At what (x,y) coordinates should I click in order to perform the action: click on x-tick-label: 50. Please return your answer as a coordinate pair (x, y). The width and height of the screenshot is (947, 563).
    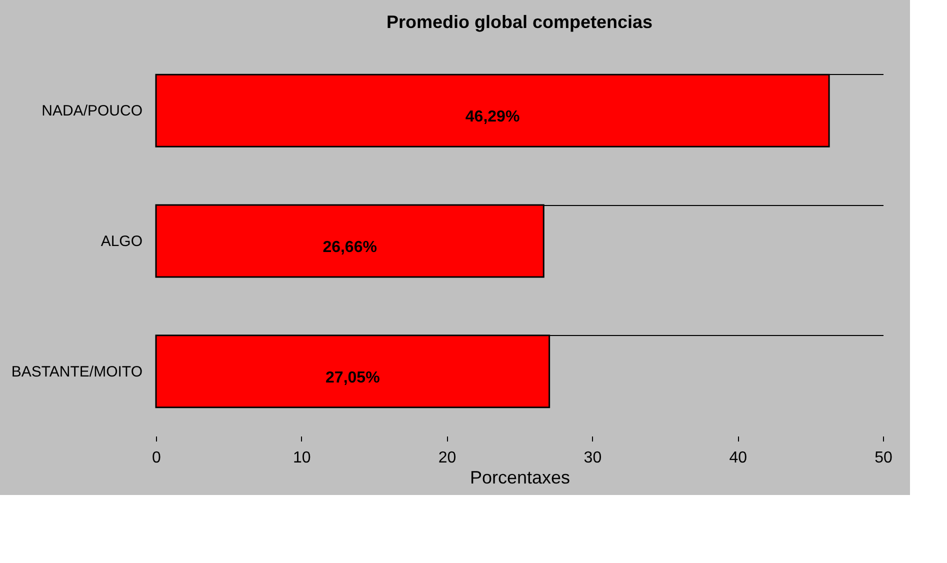
    Looking at the image, I should click on (883, 458).